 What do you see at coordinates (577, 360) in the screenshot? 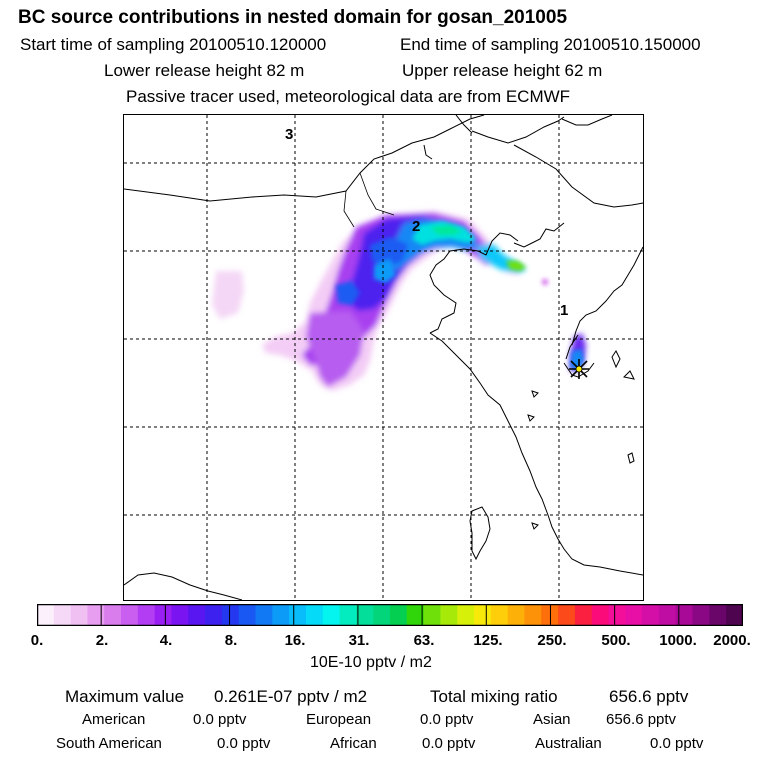
I see `plume-receptor-core` at bounding box center [577, 360].